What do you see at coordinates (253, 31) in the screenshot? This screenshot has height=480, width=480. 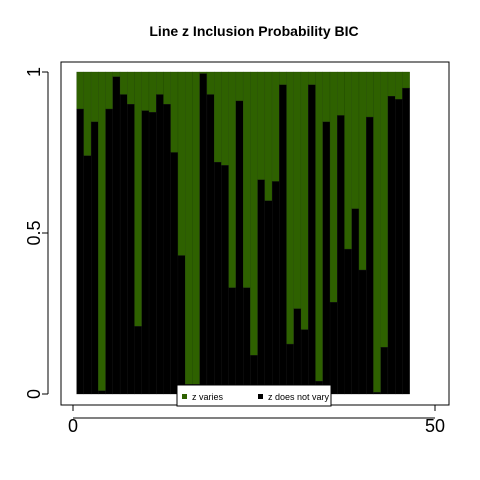 I see `chart-title: Line z Inclusion Probability BIC` at bounding box center [253, 31].